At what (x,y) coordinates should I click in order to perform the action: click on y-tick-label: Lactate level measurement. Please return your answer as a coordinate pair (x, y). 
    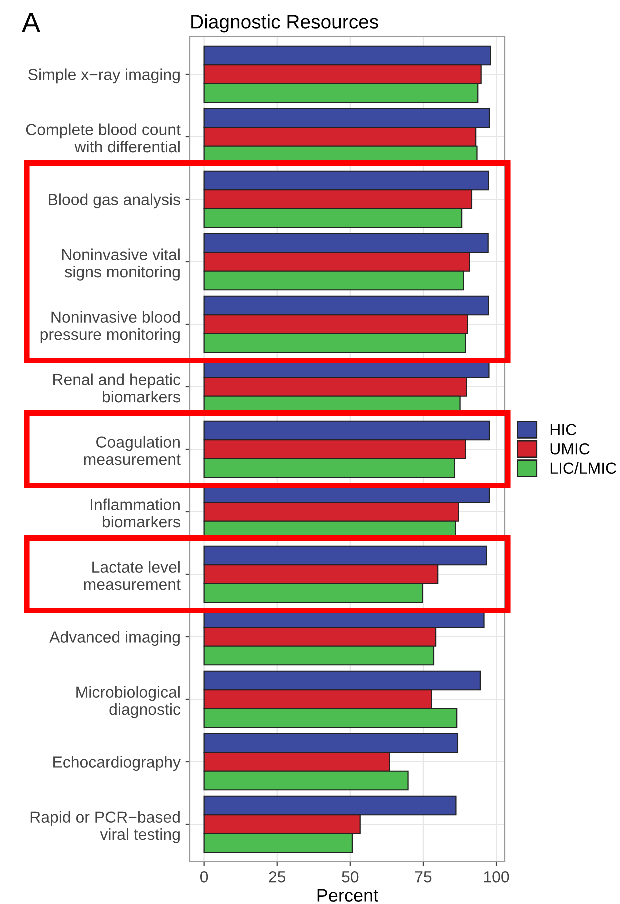
    Looking at the image, I should click on (132, 575).